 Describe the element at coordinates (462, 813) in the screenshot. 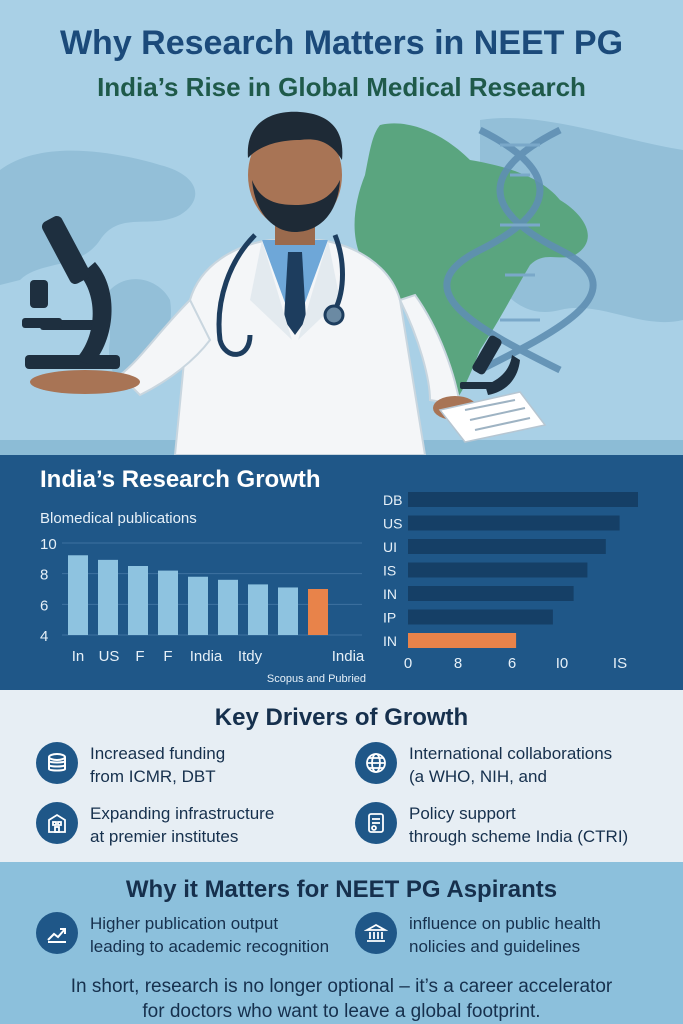

I see `driver-line: Policy support` at that location.